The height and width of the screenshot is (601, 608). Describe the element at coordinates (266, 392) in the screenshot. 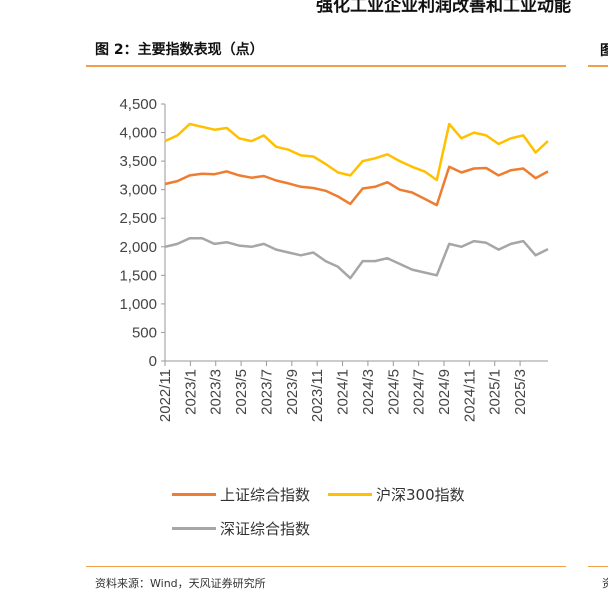

I see `x-tick-label: 2023/7` at that location.